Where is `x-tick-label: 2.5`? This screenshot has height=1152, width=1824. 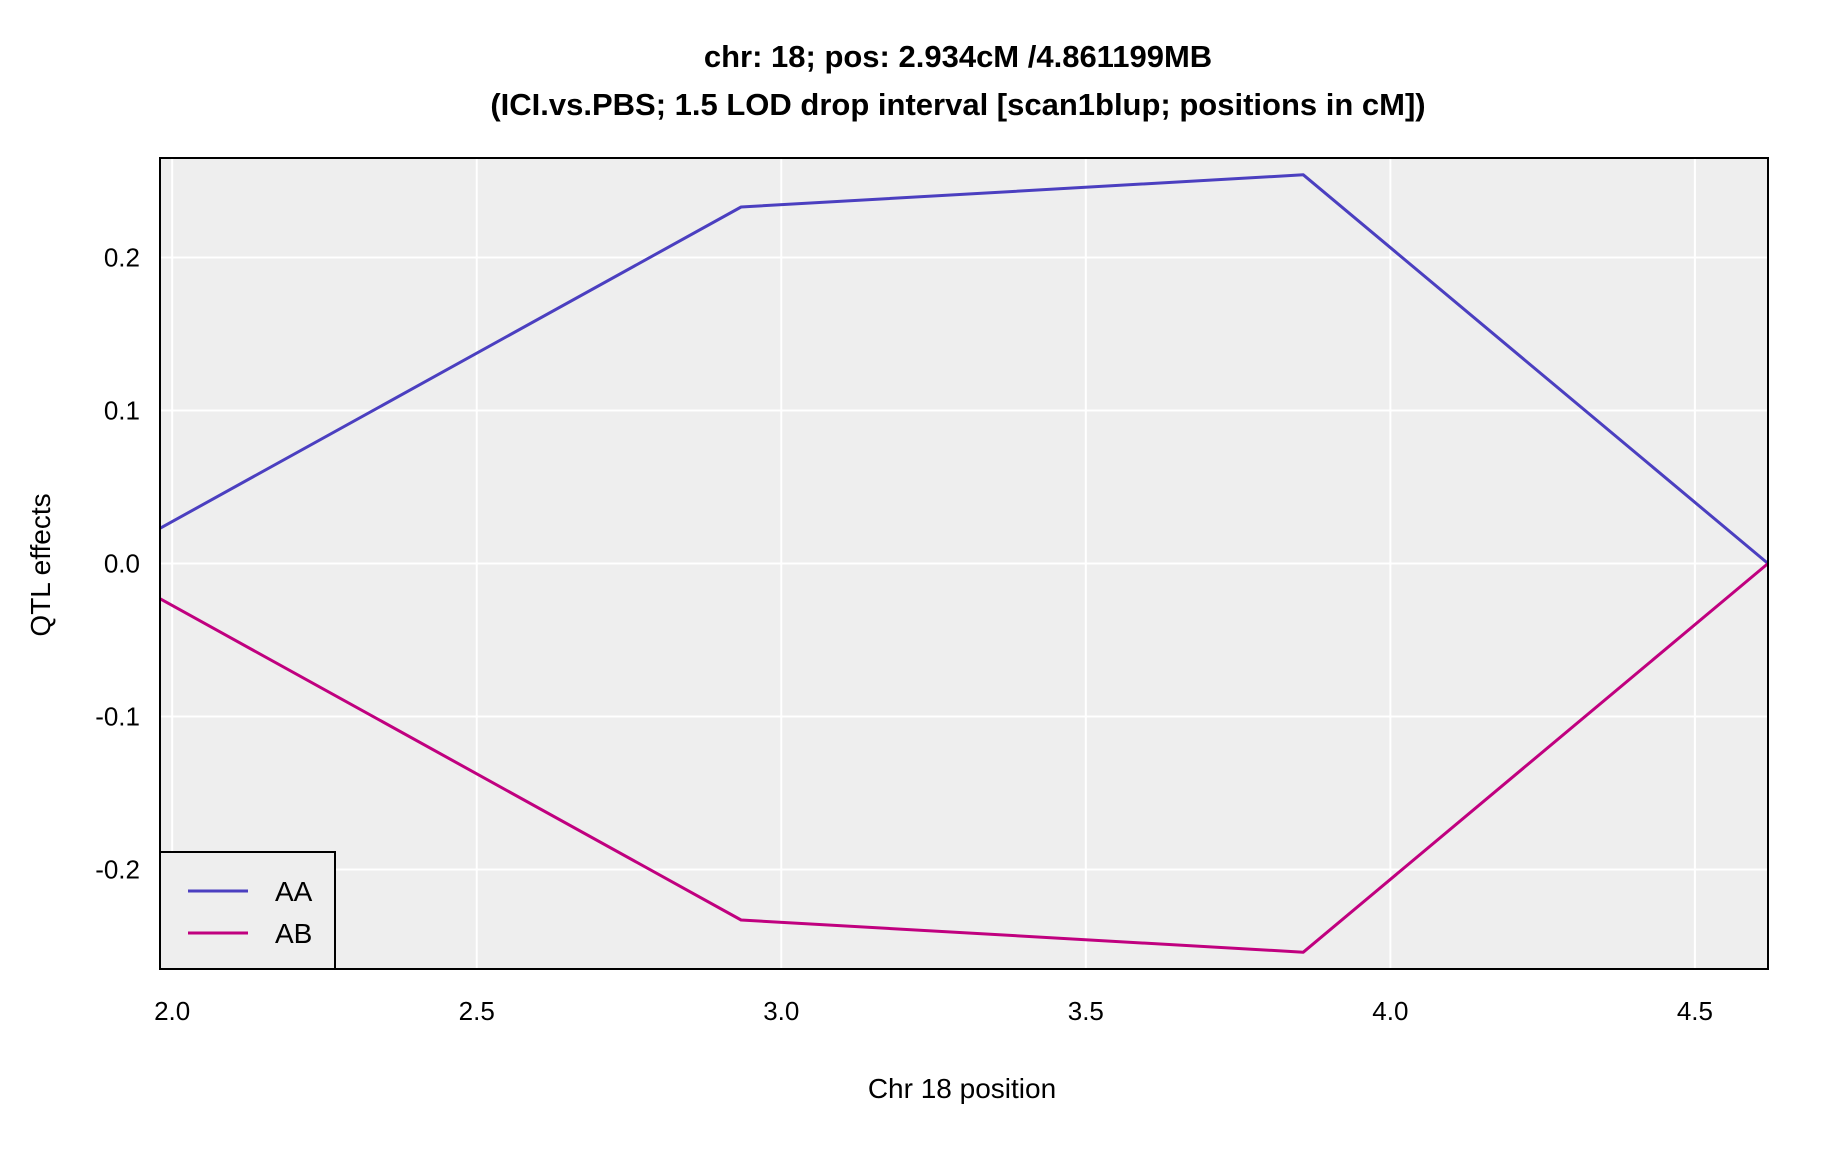
x-tick-label: 2.5 is located at coordinates (477, 1011).